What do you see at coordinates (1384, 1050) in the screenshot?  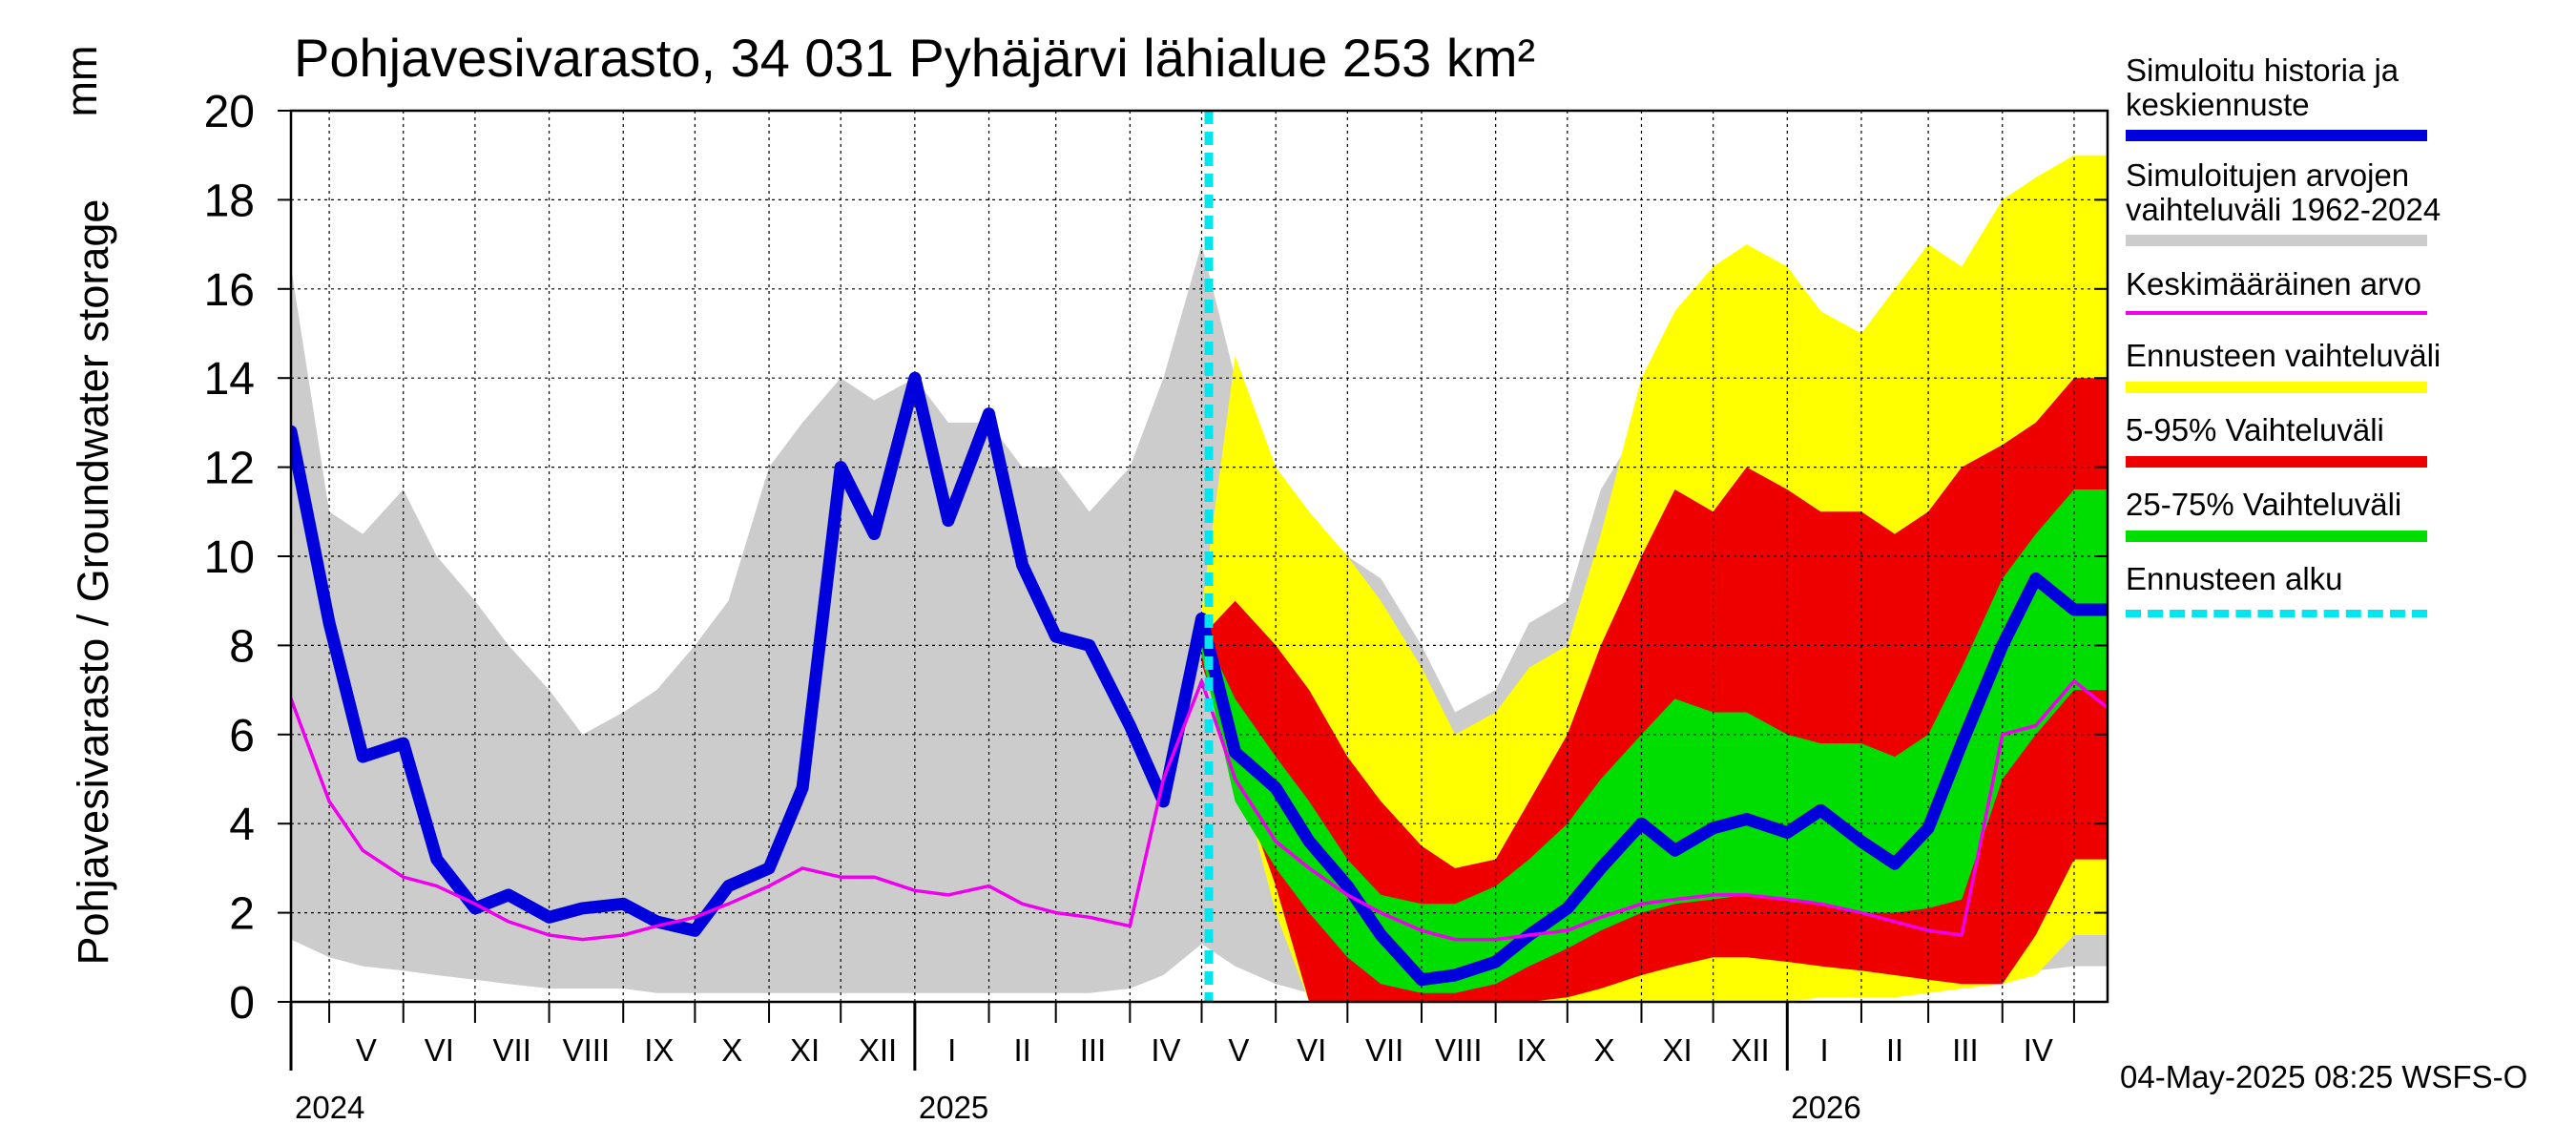 I see `month-label-14: VII` at bounding box center [1384, 1050].